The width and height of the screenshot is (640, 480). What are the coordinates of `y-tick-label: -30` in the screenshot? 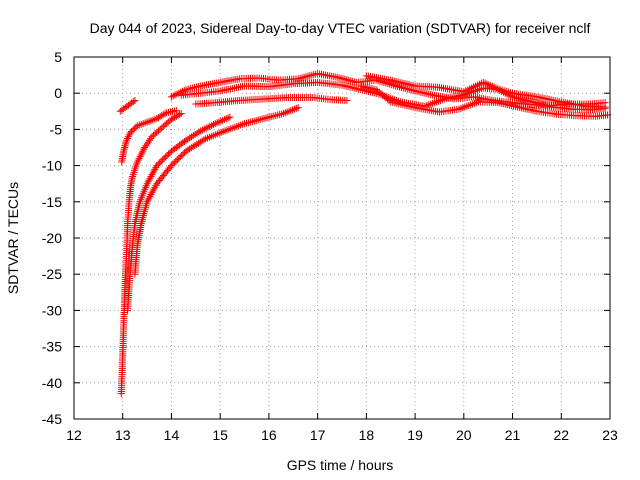 It's located at (52, 310).